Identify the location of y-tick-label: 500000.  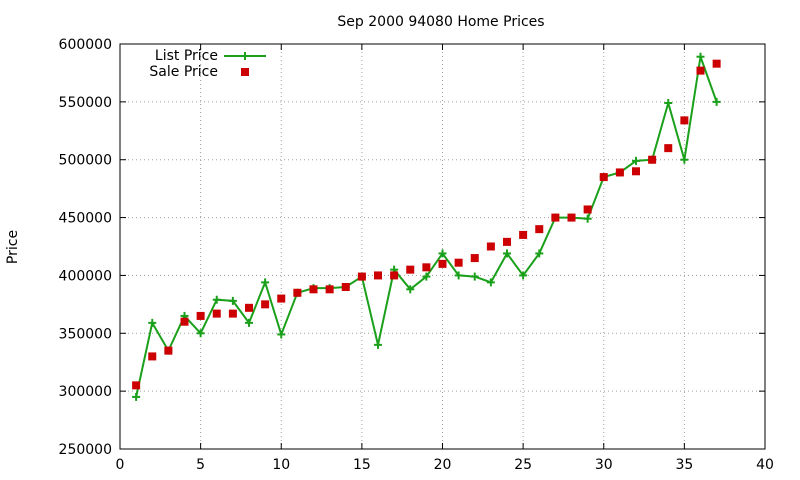
(85, 161).